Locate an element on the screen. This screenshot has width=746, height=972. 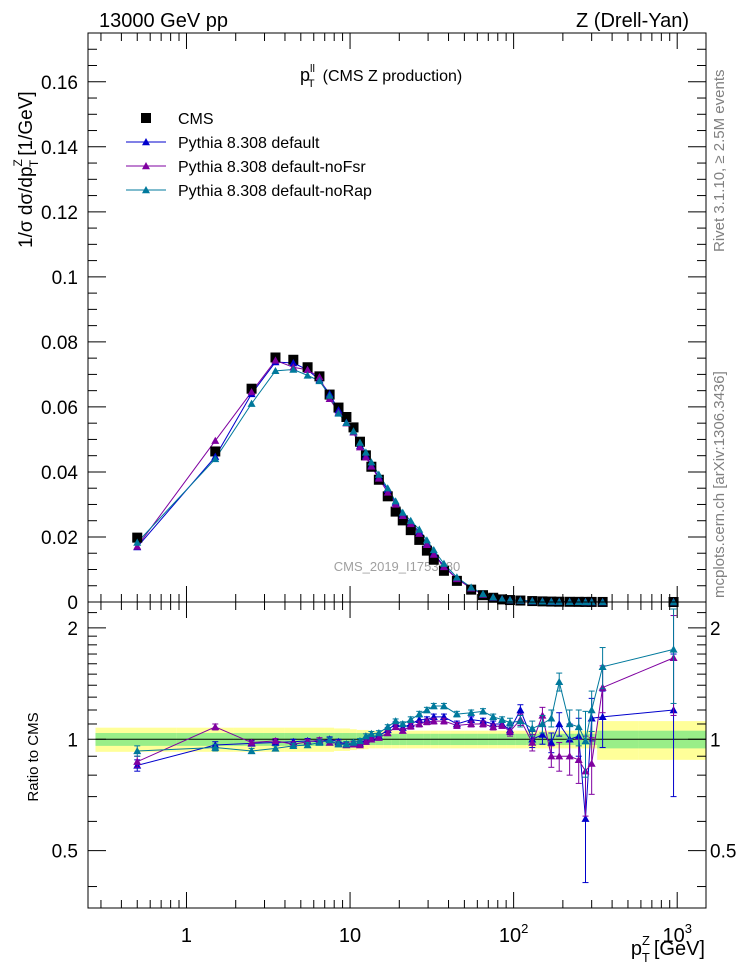
y-tick-label: 0.1 is located at coordinates (65, 278).